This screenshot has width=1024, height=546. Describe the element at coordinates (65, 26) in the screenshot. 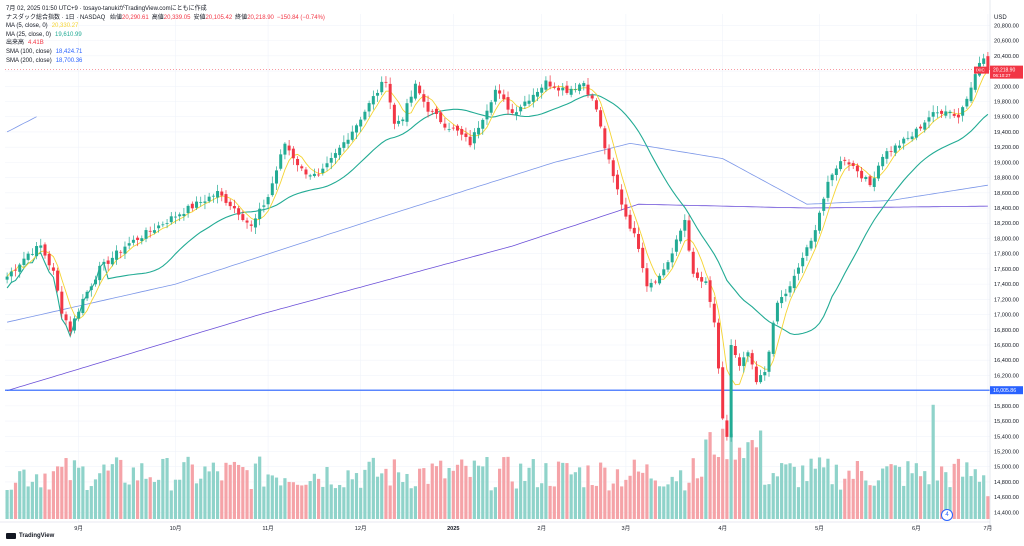

I see `legend-indicator-value: 20,330.27` at that location.